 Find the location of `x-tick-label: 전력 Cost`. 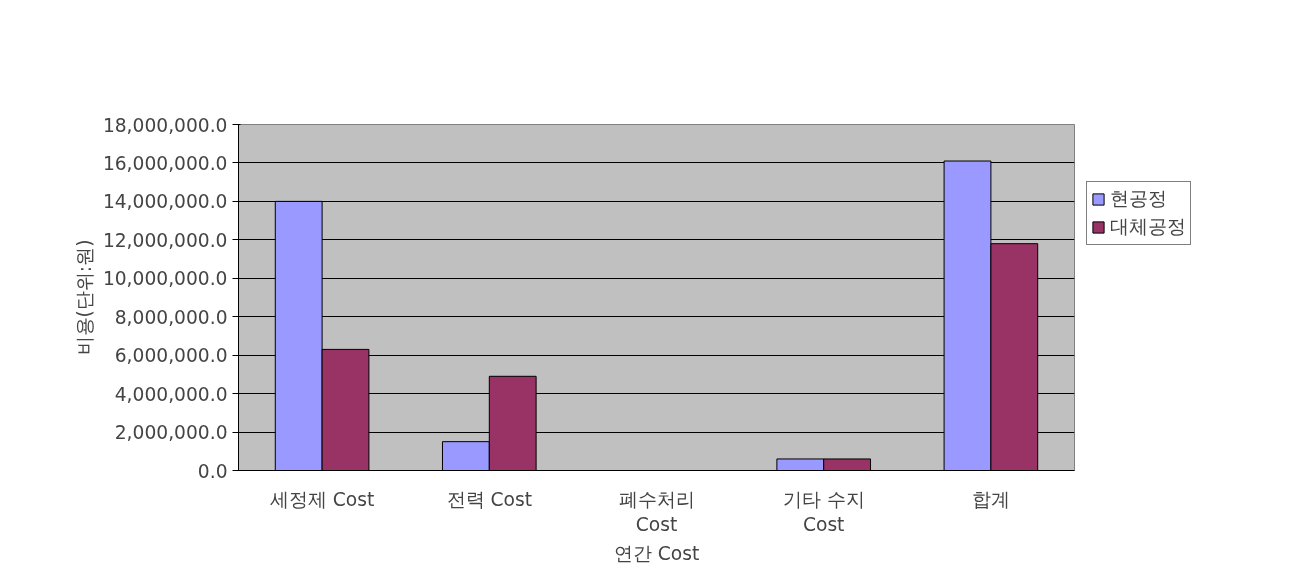

x-tick-label: 전력 Cost is located at coordinates (489, 499).